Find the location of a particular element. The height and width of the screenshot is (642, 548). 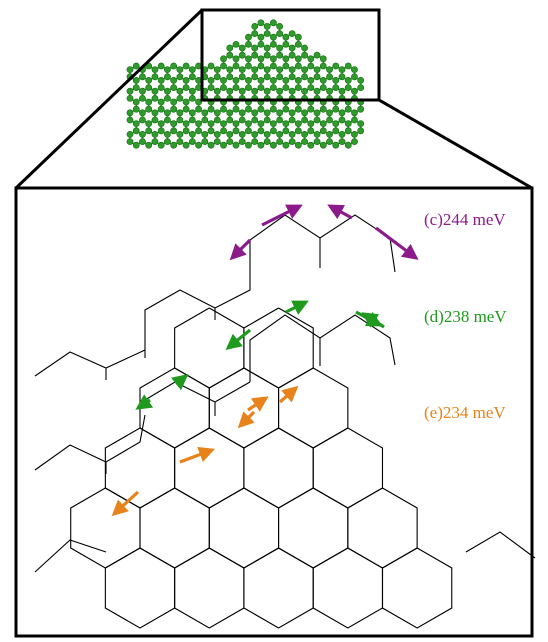

vibration-arrow-d is located at coordinates (373, 320).